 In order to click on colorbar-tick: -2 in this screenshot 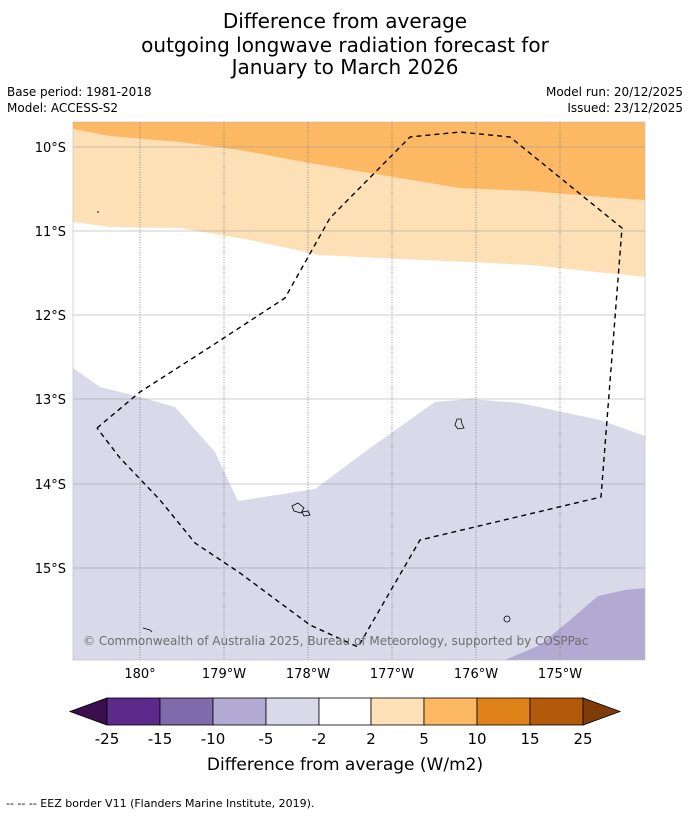, I will do `click(319, 739)`.